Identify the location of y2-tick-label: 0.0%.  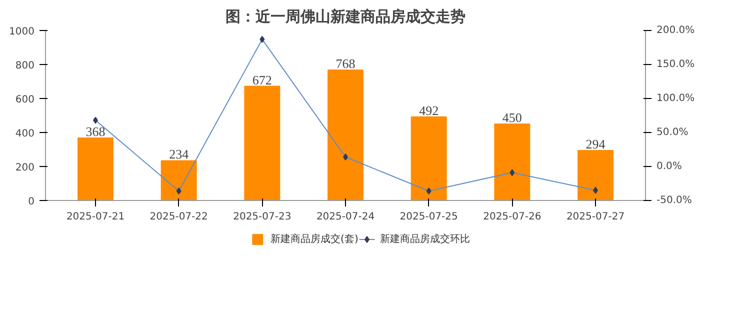
(669, 166).